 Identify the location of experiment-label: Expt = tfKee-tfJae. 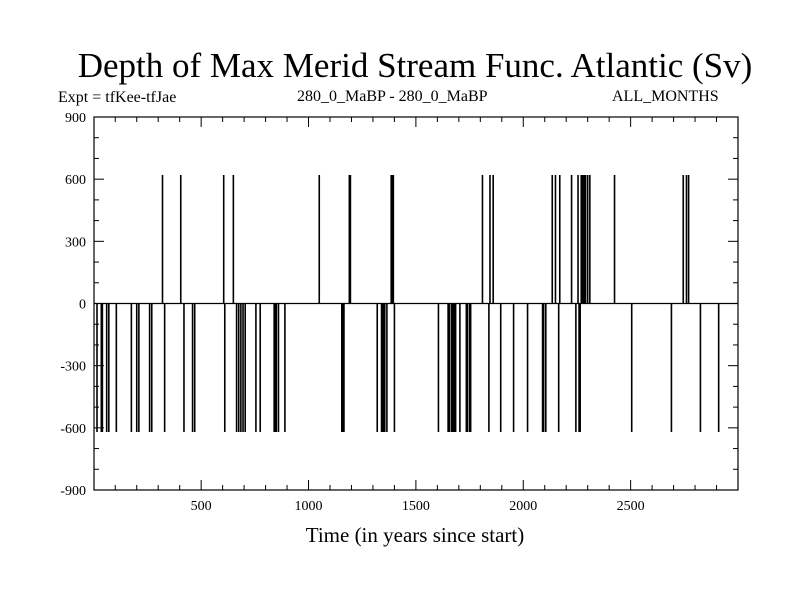
(117, 97).